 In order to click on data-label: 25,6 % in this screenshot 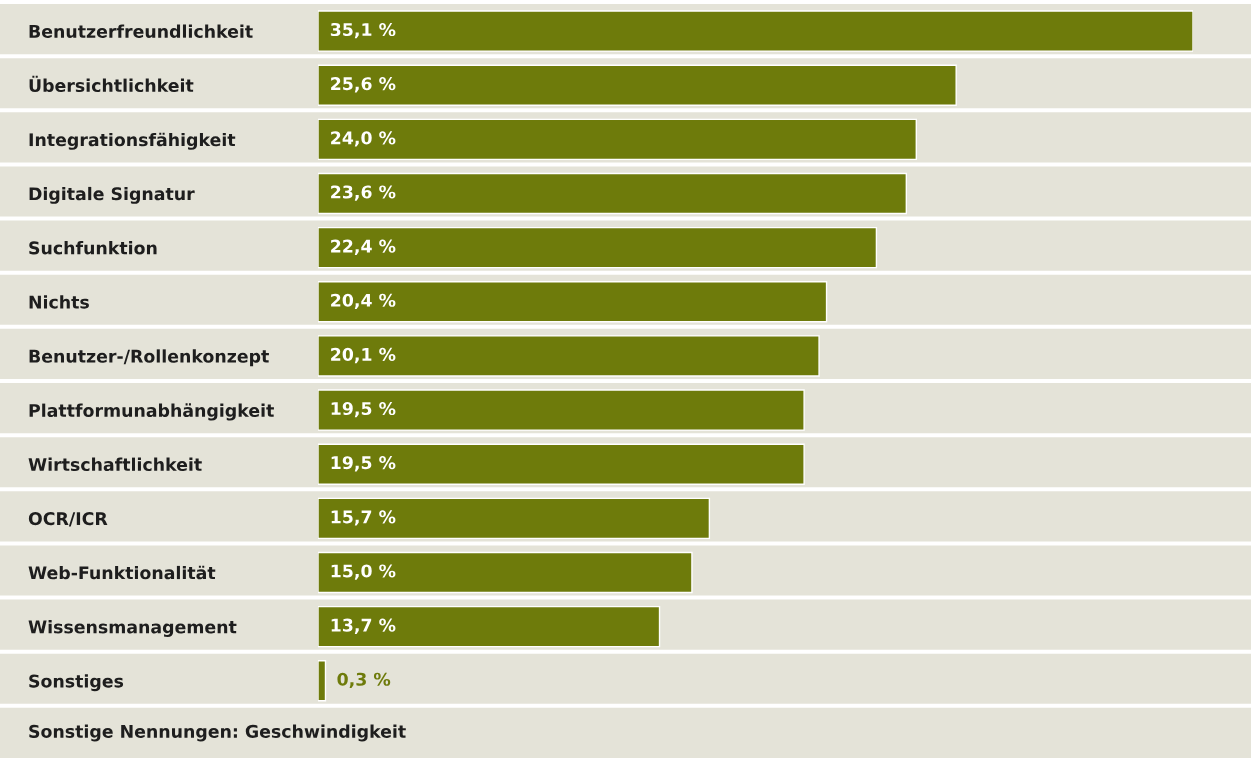, I will do `click(363, 85)`.